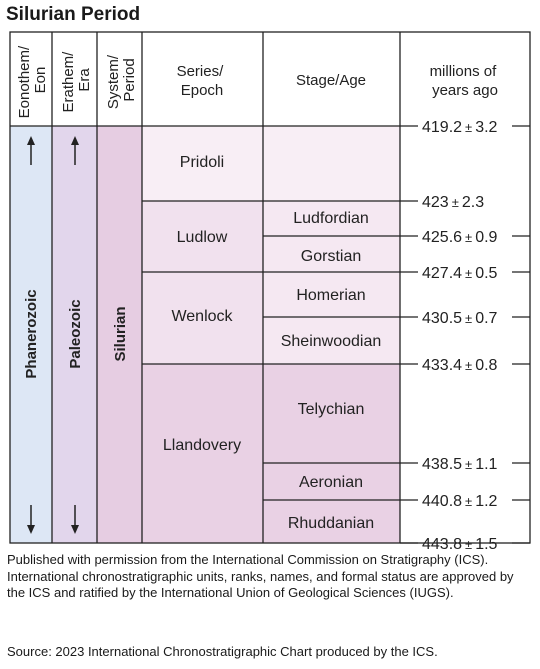 This screenshot has width=540, height=669. What do you see at coordinates (331, 218) in the screenshot?
I see `stage-label: Ludfordian` at bounding box center [331, 218].